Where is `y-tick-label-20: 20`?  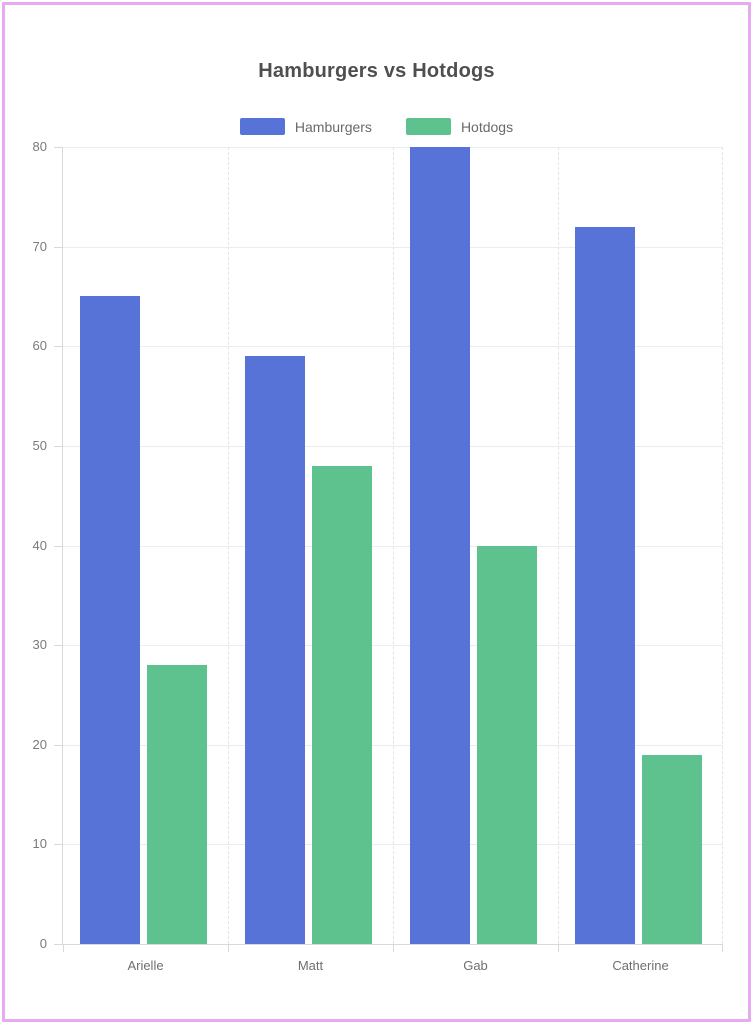
y-tick-label-20: 20 is located at coordinates (39, 744).